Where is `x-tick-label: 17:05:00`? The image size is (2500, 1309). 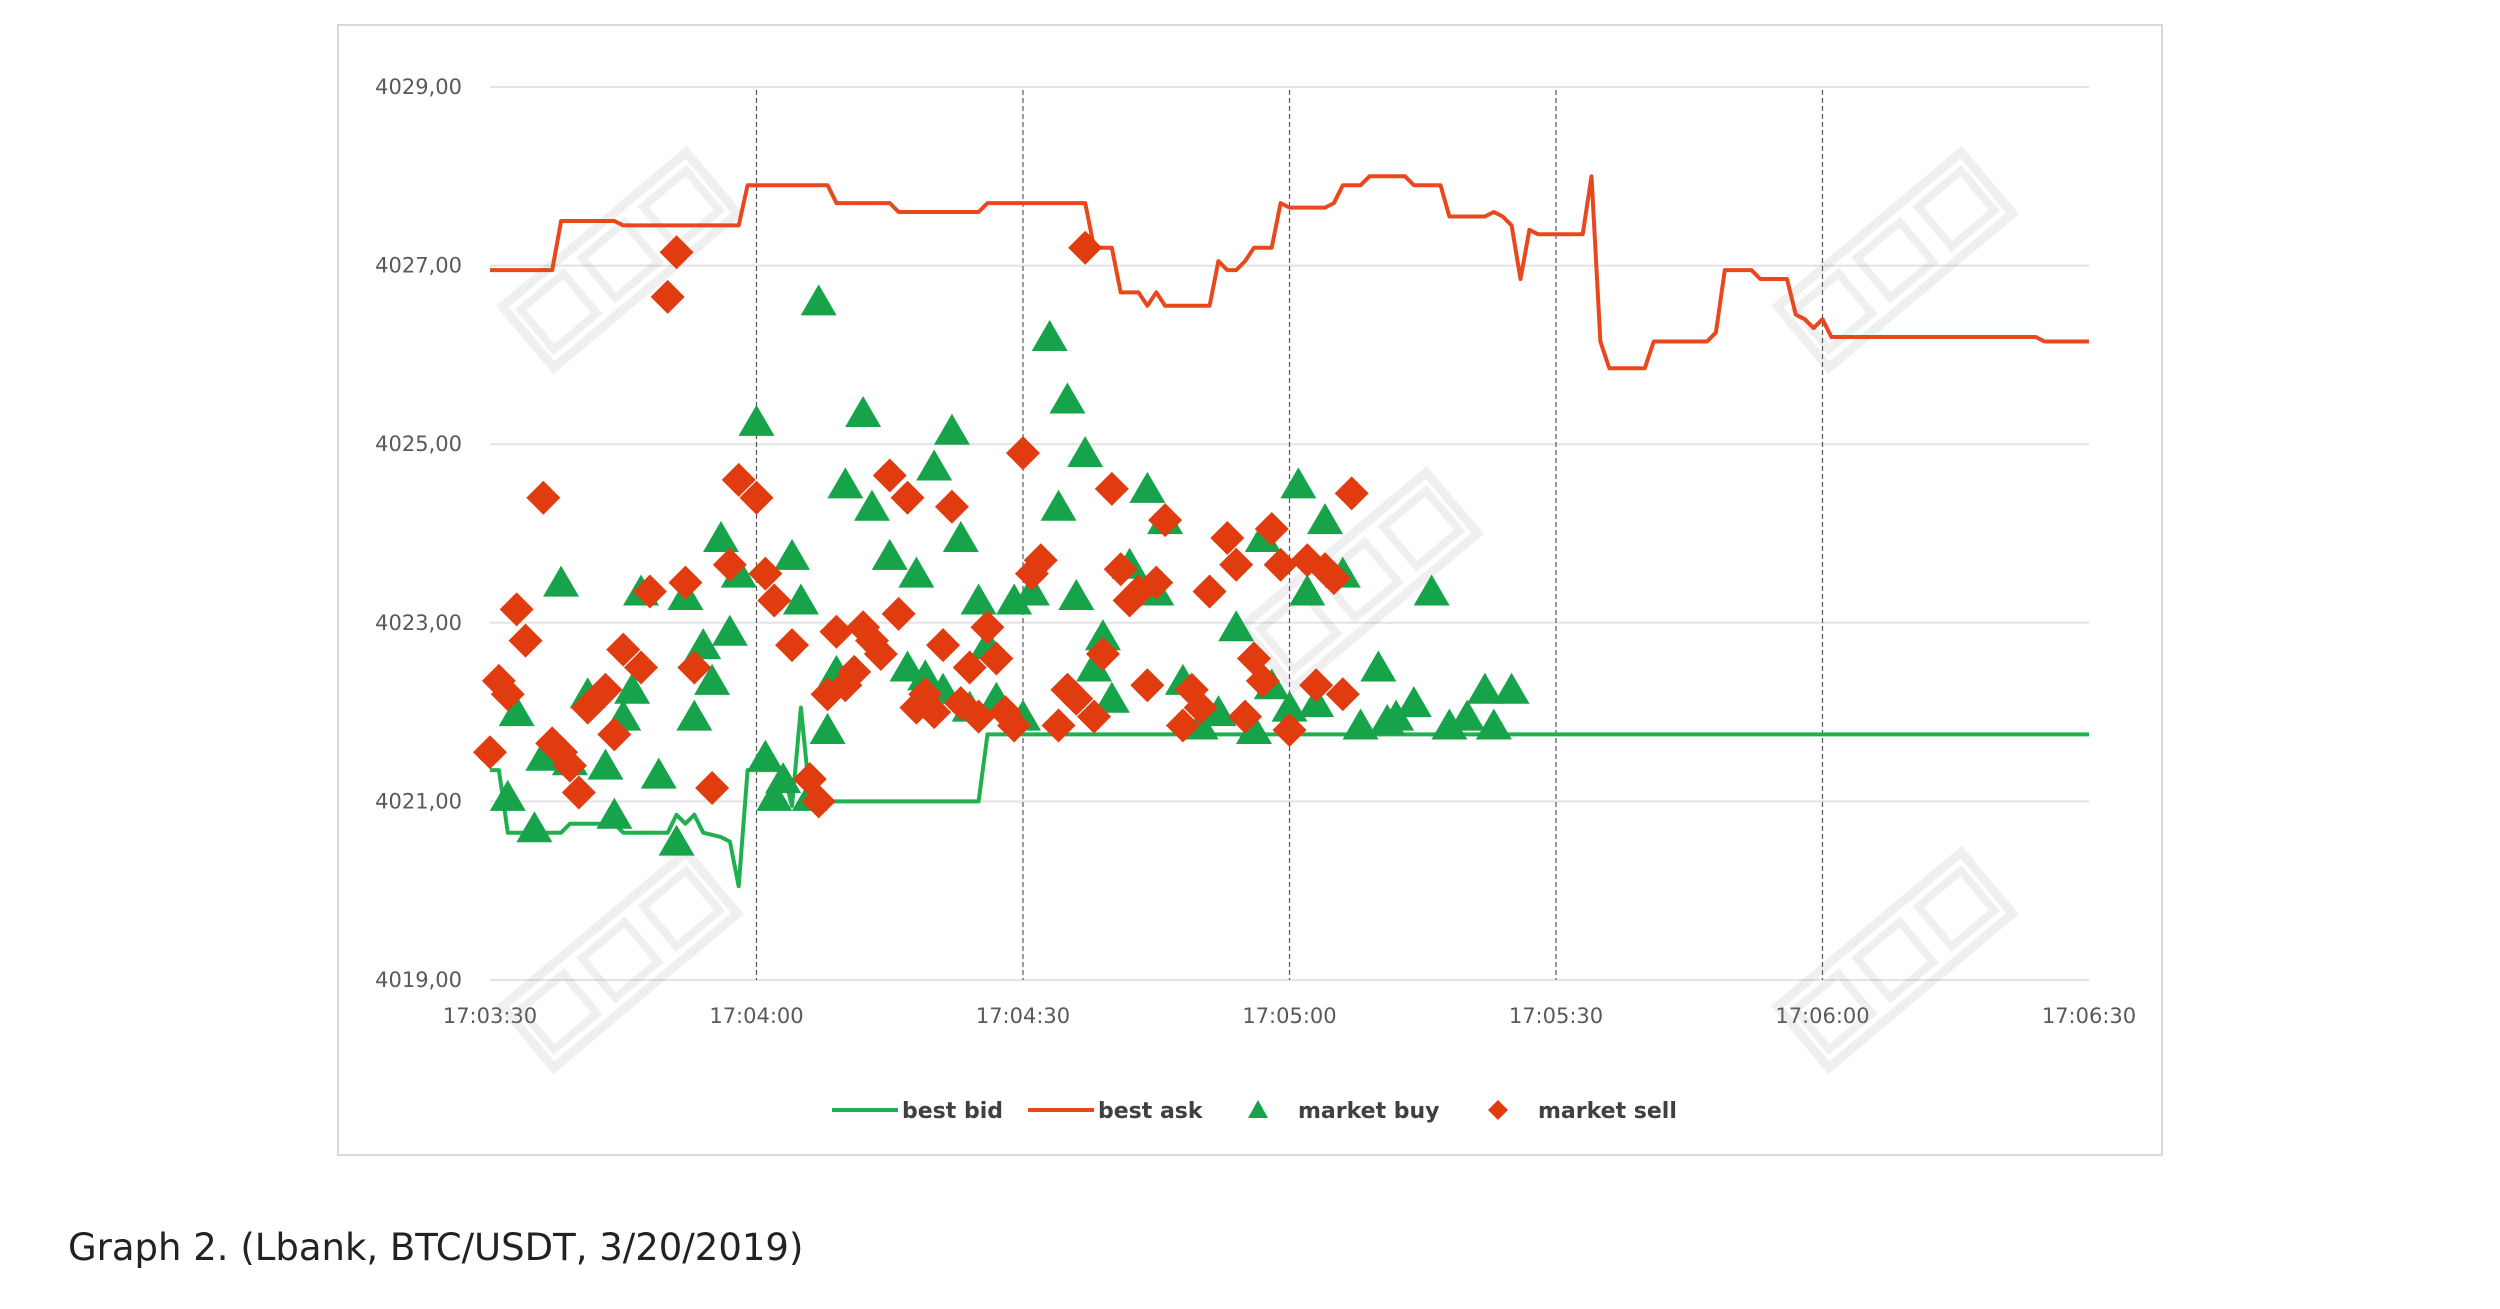 x-tick-label: 17:05:00 is located at coordinates (1289, 1016).